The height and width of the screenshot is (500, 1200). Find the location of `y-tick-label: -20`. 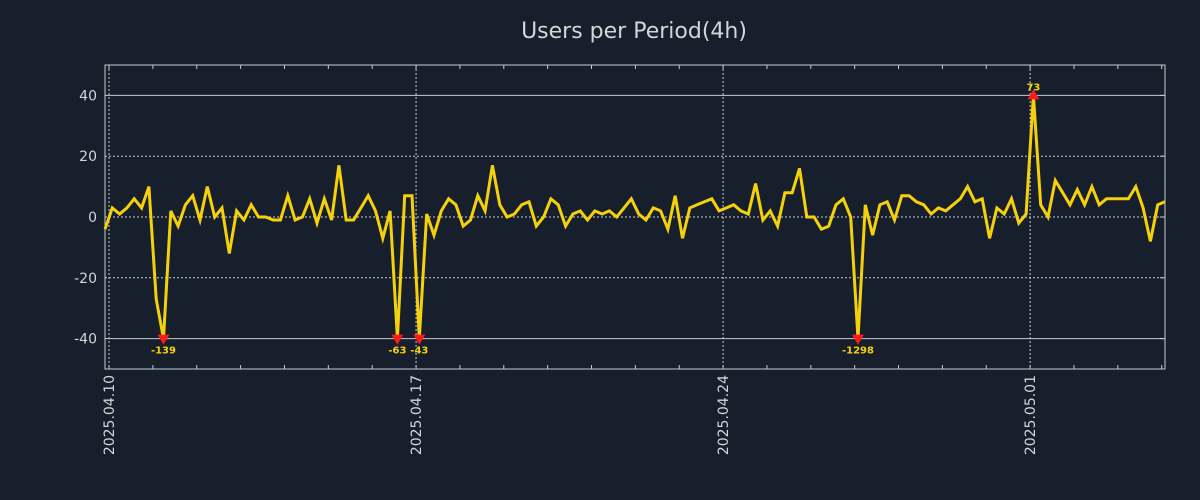

y-tick-label: -20 is located at coordinates (85, 279).